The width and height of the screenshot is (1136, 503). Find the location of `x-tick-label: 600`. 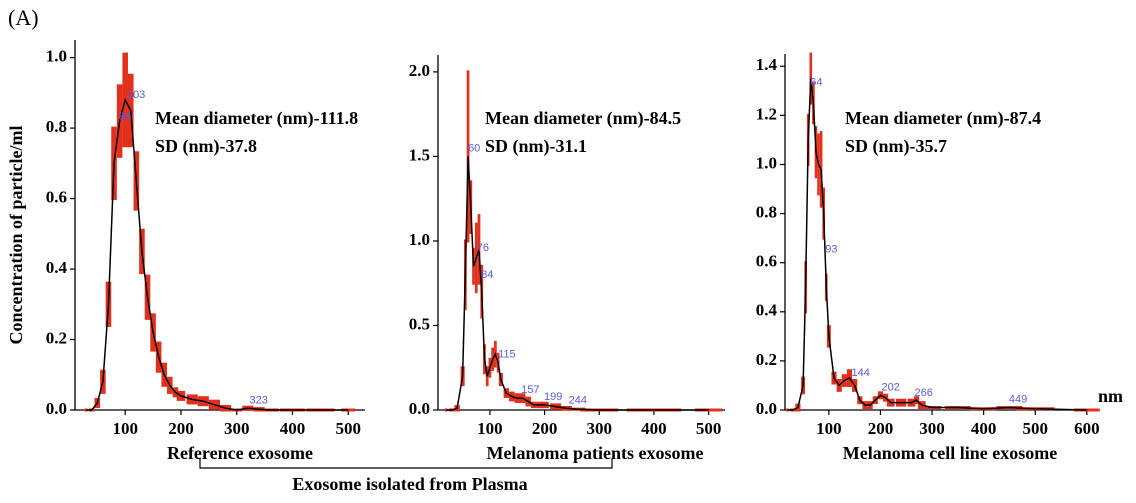

x-tick-label: 600 is located at coordinates (1087, 428).